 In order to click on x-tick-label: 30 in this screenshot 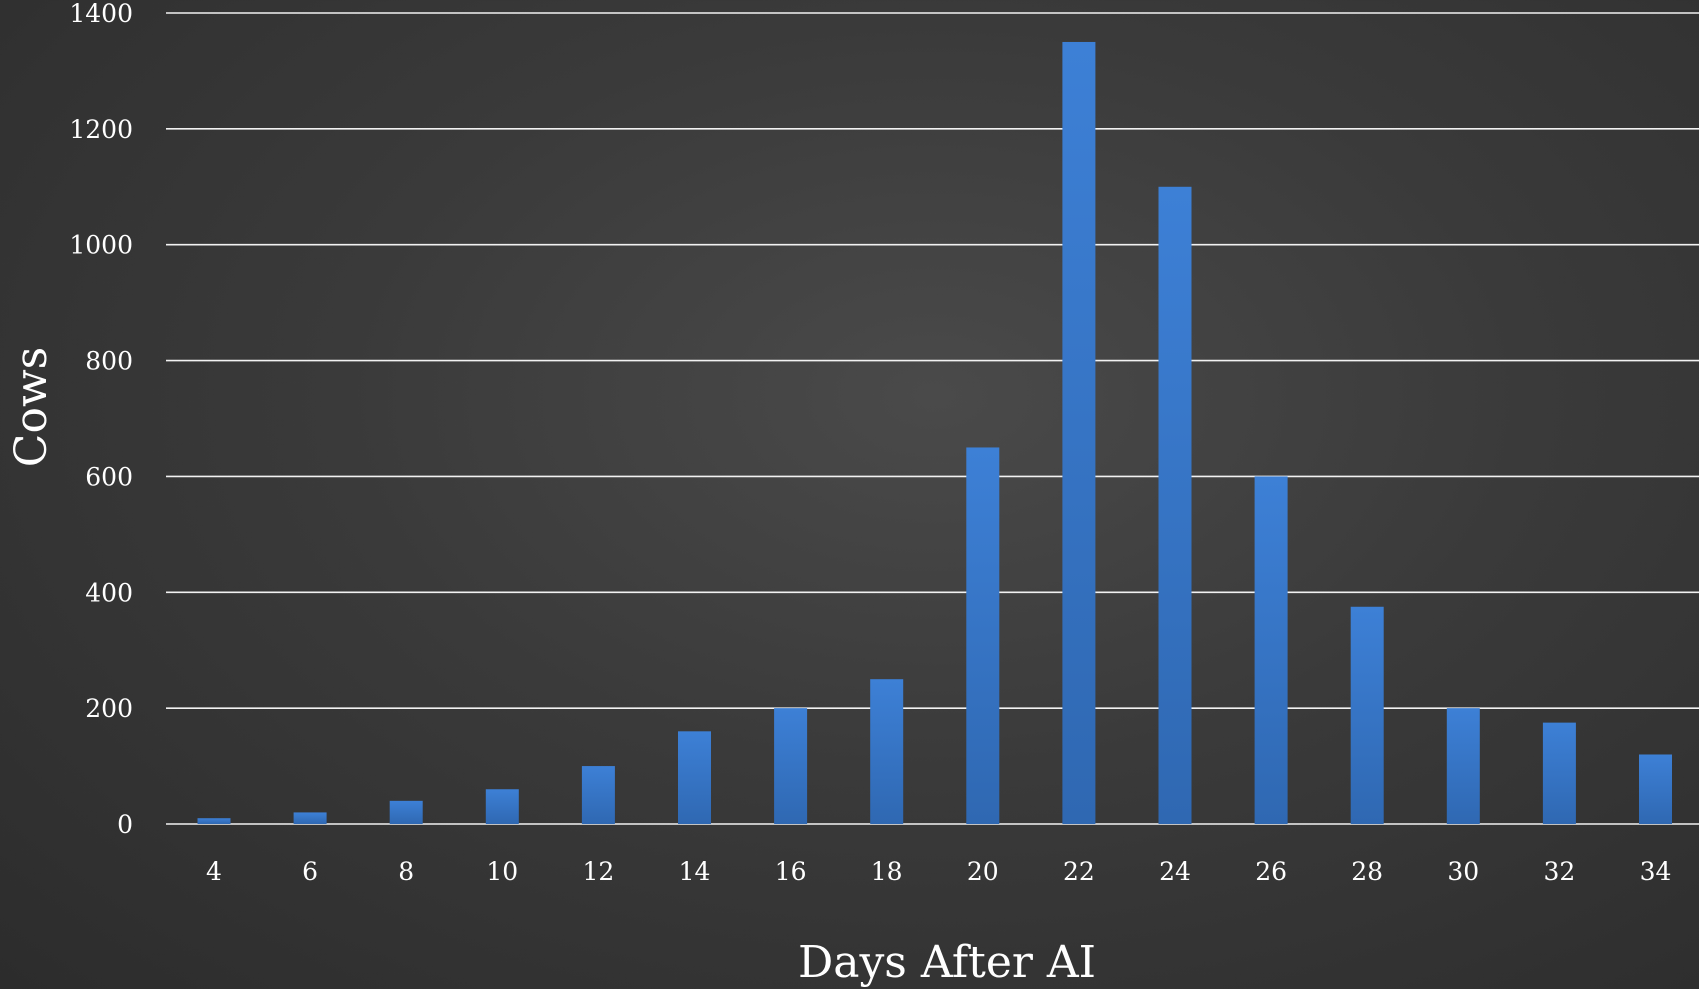, I will do `click(1463, 871)`.